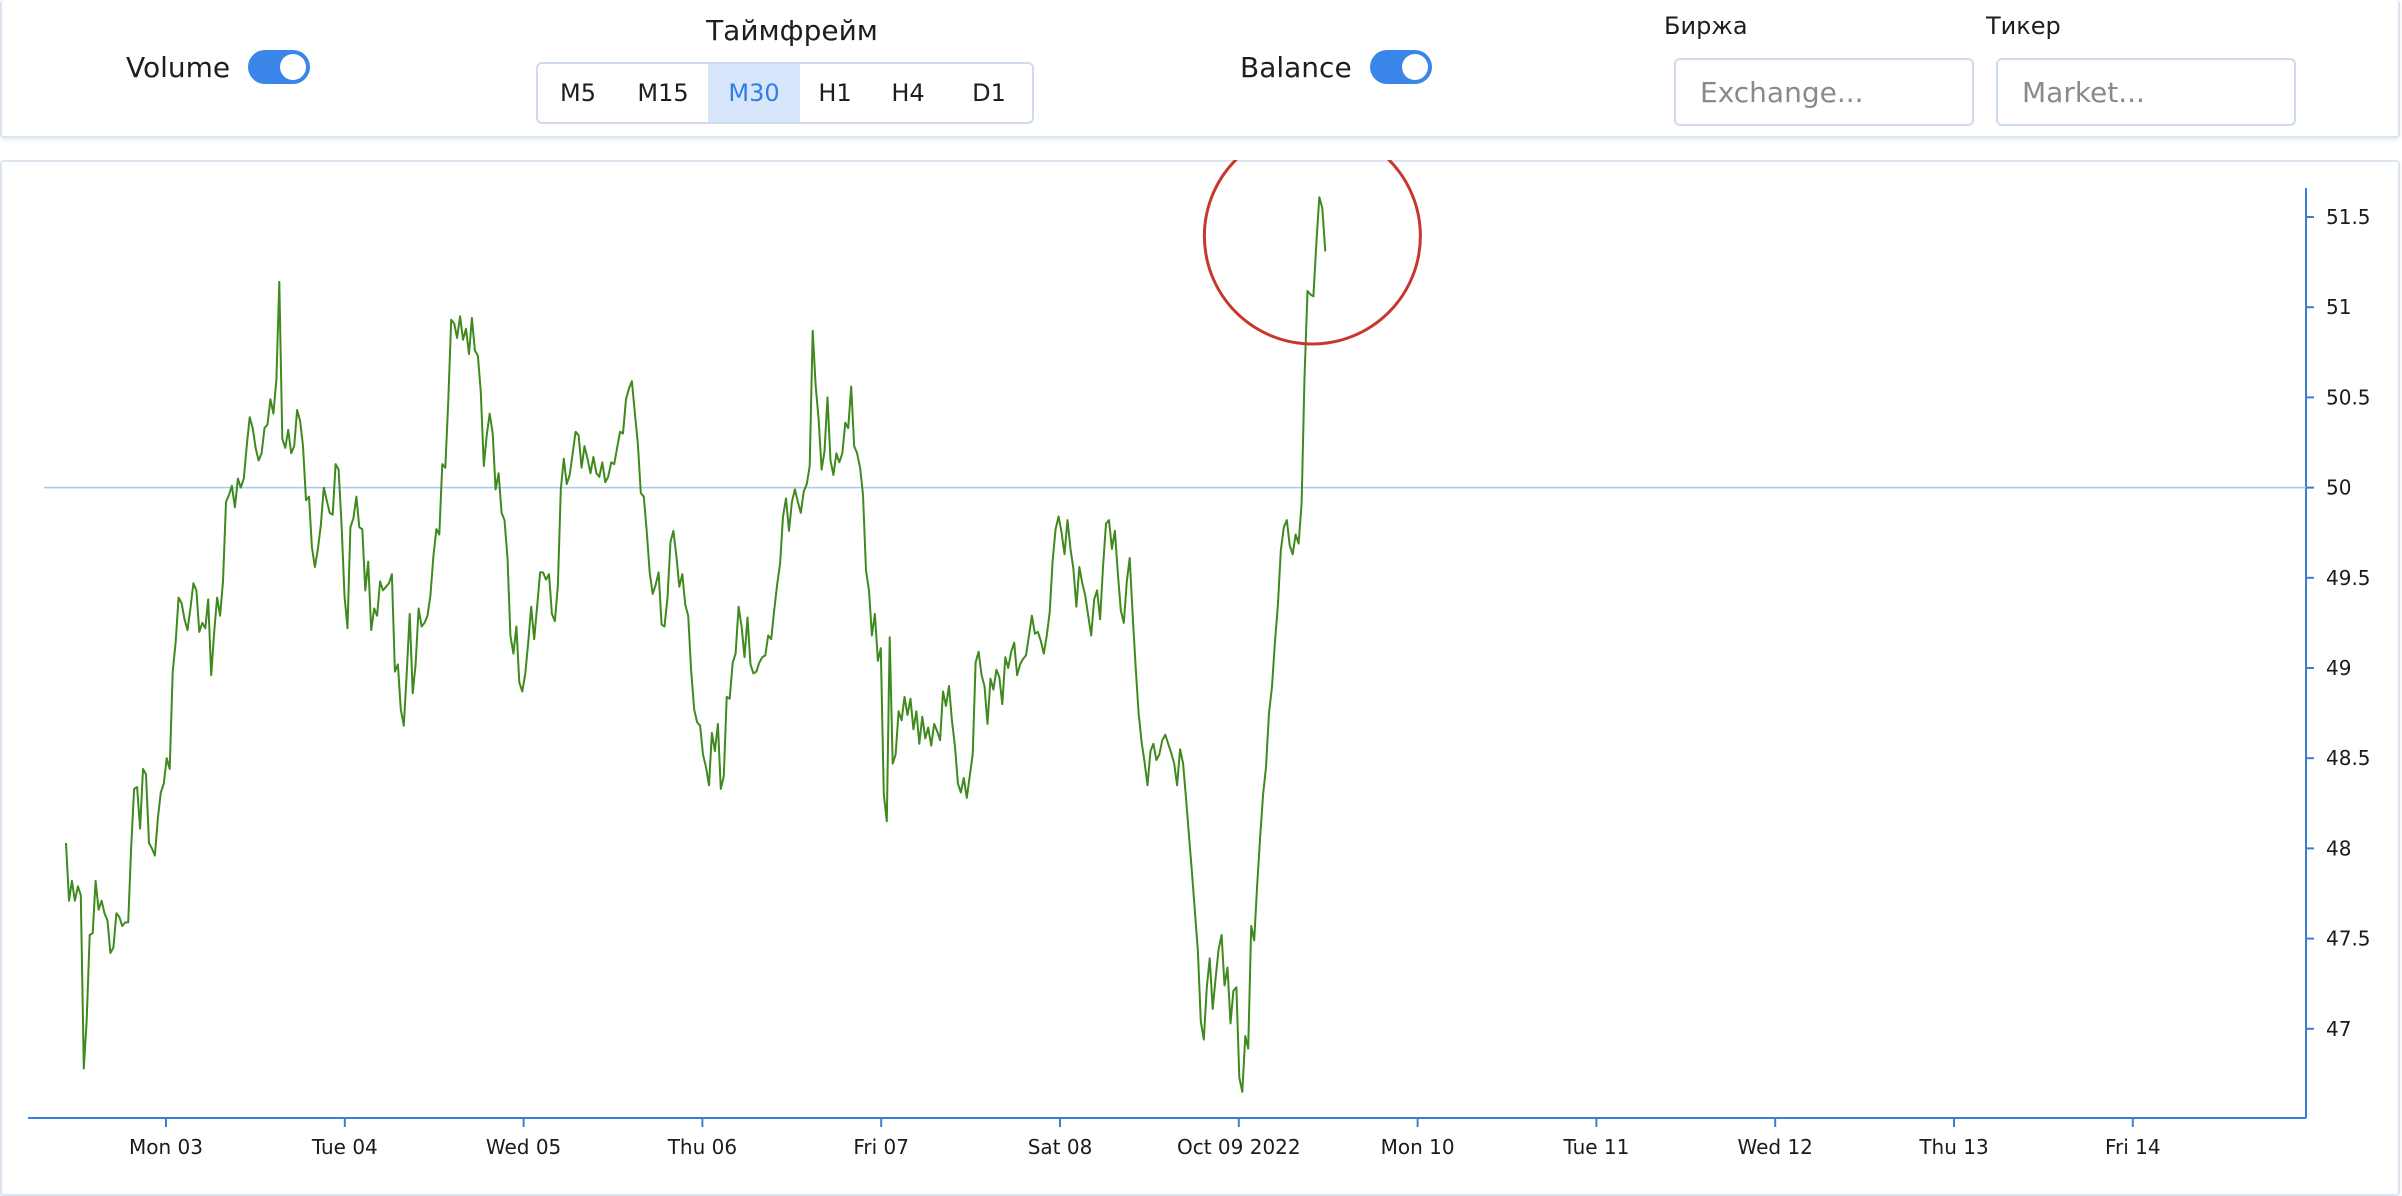  I want to click on x-tick-label: Sat 08, so click(1060, 1147).